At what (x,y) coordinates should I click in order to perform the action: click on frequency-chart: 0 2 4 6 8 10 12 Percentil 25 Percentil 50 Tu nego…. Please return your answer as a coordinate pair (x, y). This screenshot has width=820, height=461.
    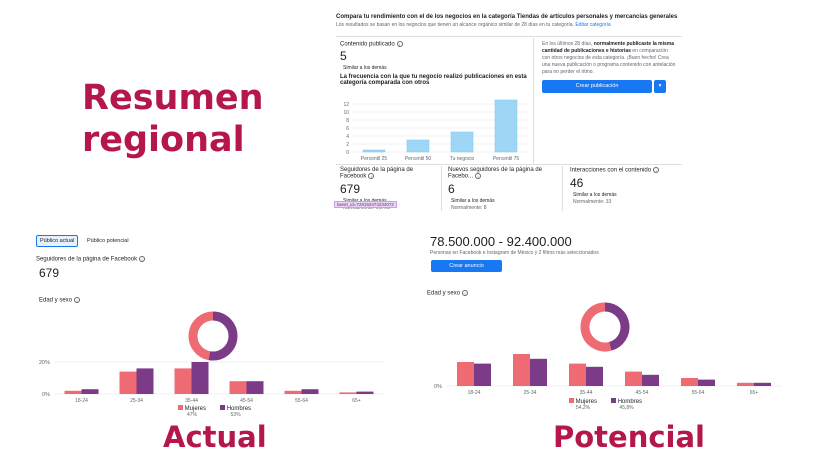
    Looking at the image, I should click on (435, 131).